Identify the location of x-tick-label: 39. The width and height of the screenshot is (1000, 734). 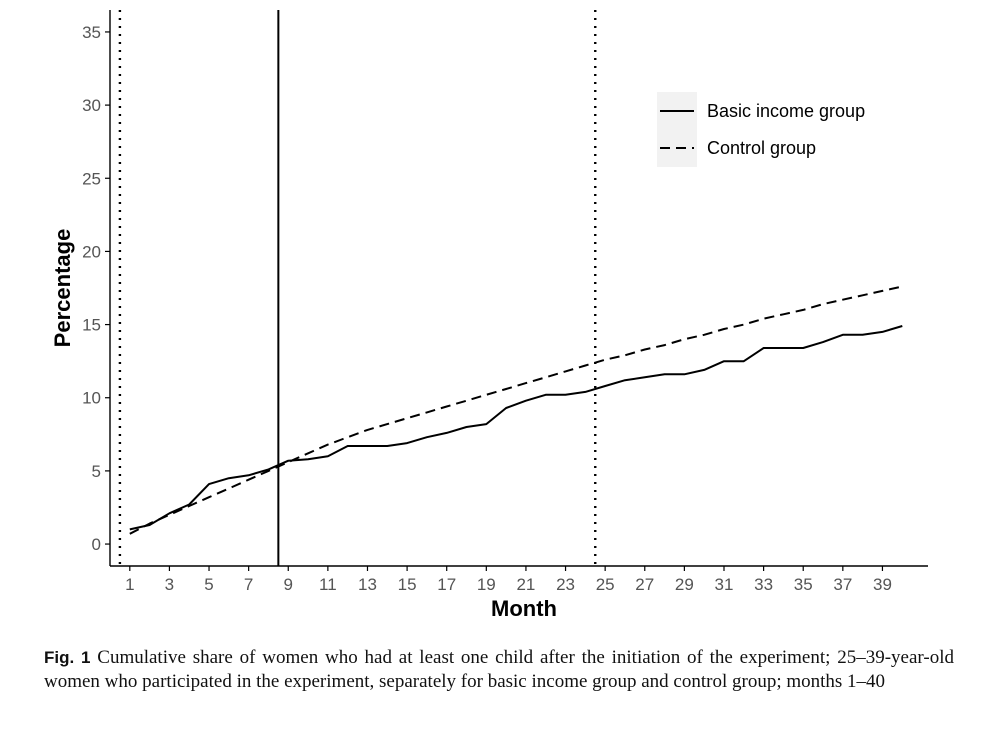
(882, 584).